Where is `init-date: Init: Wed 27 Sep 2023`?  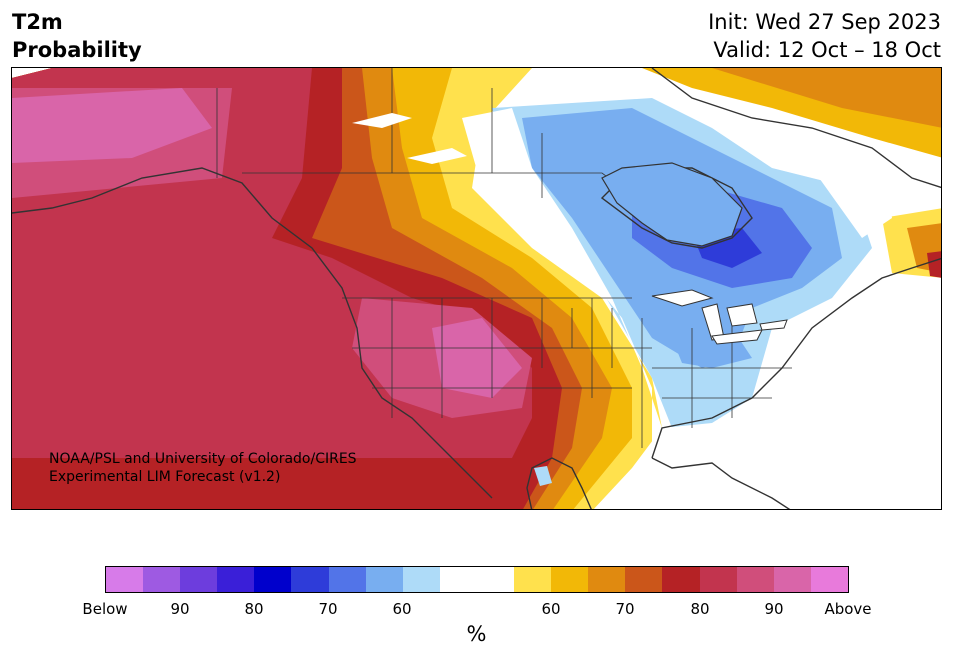 init-date: Init: Wed 27 Sep 2023 is located at coordinates (824, 22).